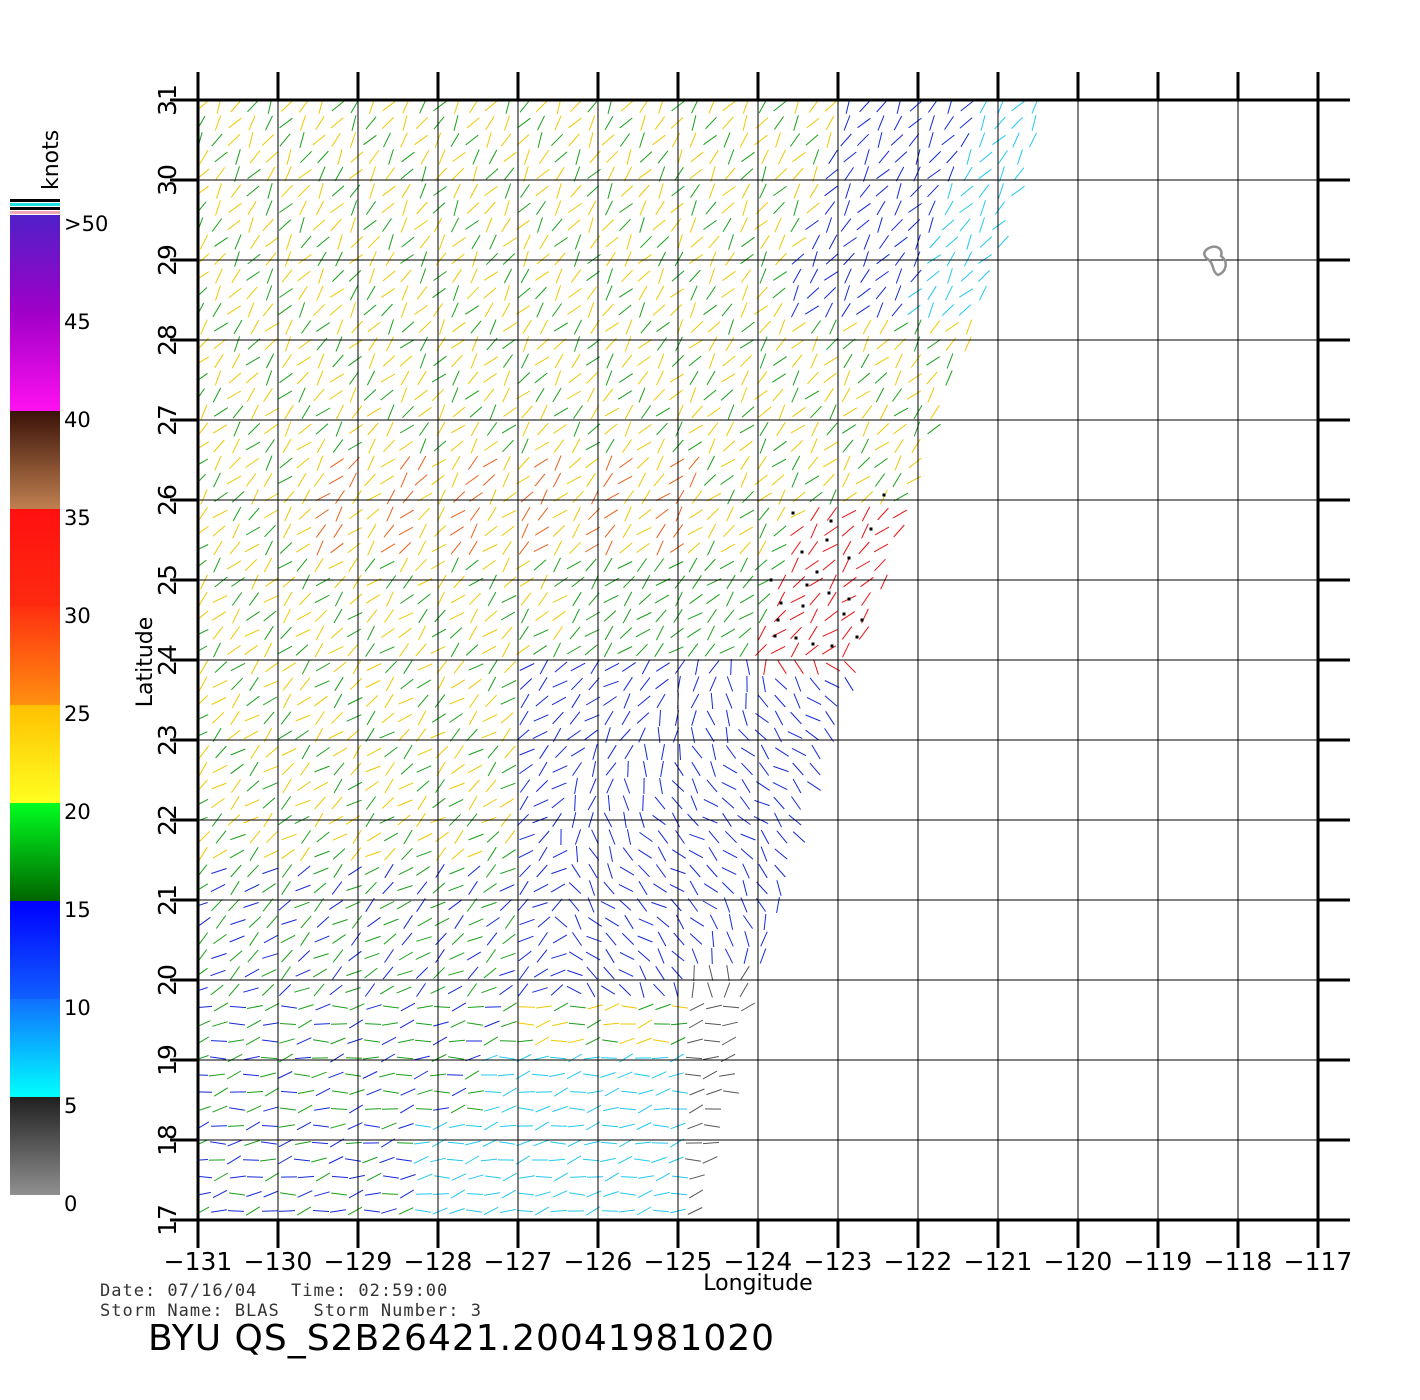  I want to click on y-axis-label: Latitude, so click(145, 662).